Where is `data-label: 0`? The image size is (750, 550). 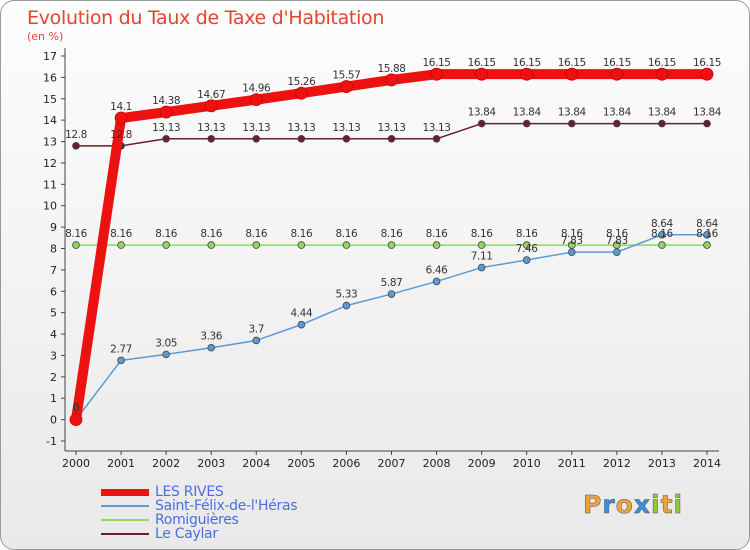
data-label: 0 is located at coordinates (76, 409).